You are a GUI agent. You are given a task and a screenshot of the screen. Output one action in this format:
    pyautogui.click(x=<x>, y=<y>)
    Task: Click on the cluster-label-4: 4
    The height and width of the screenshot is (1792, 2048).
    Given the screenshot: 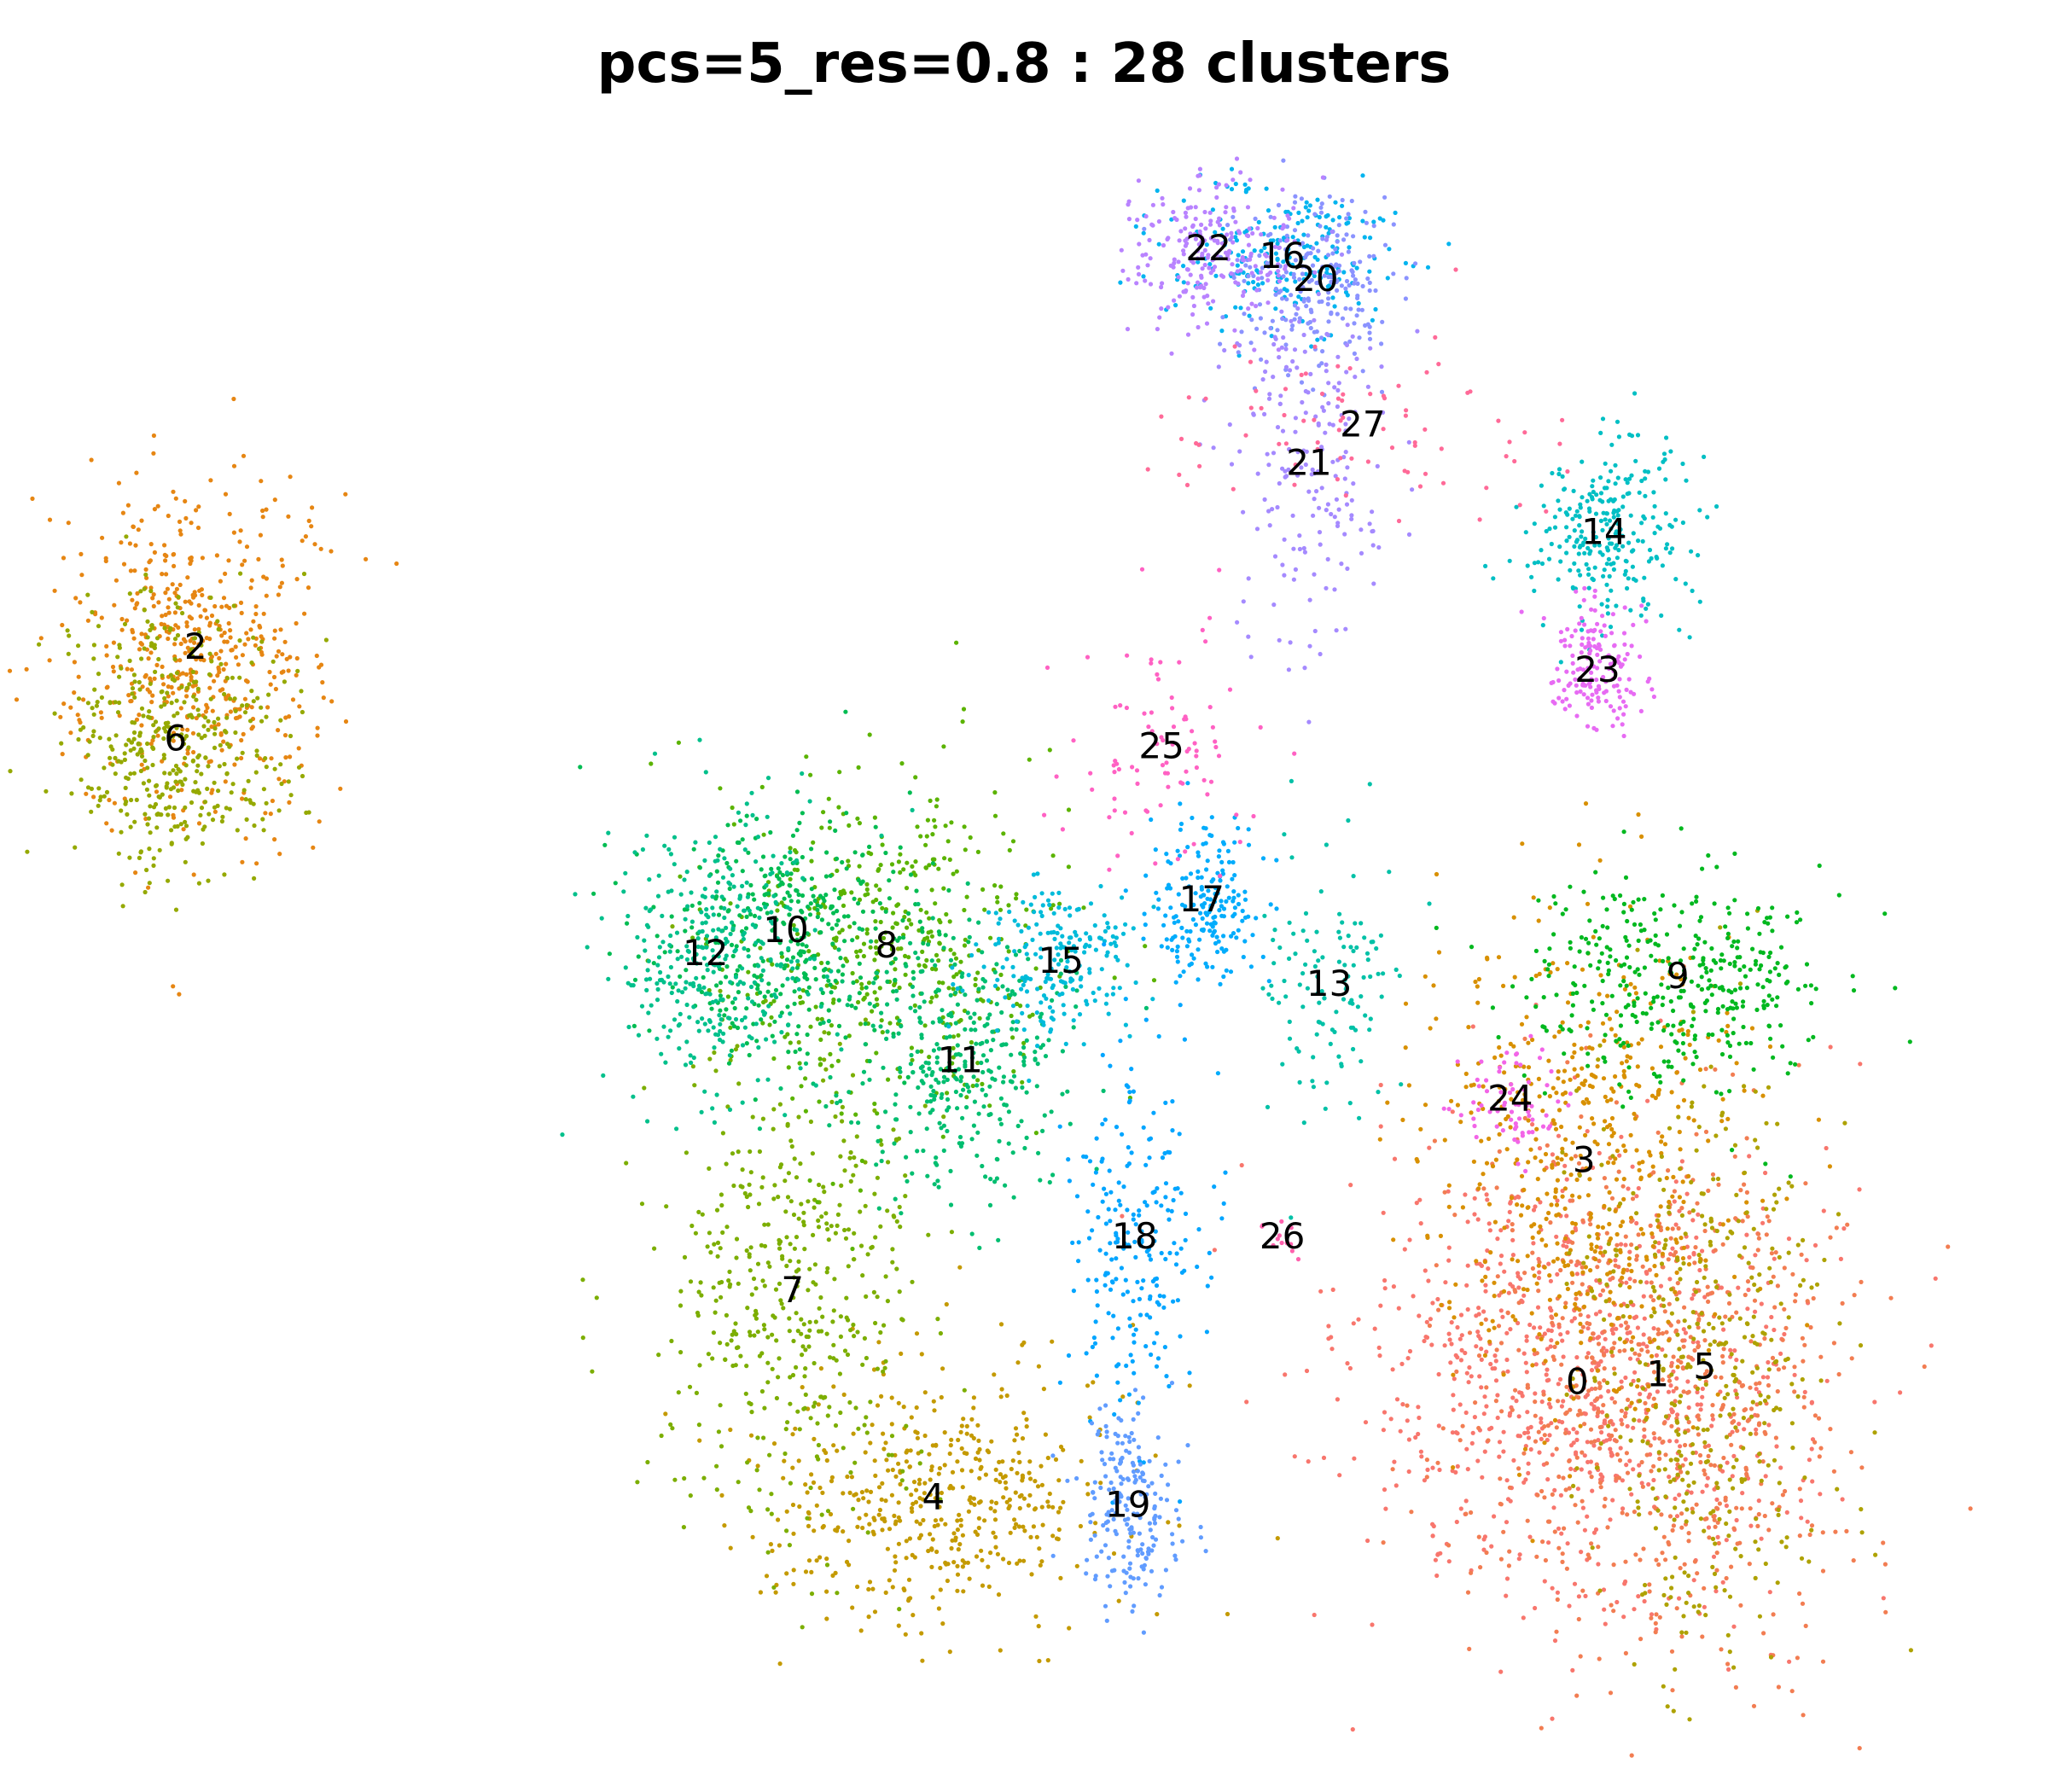 What is the action you would take?
    pyautogui.click(x=934, y=1496)
    